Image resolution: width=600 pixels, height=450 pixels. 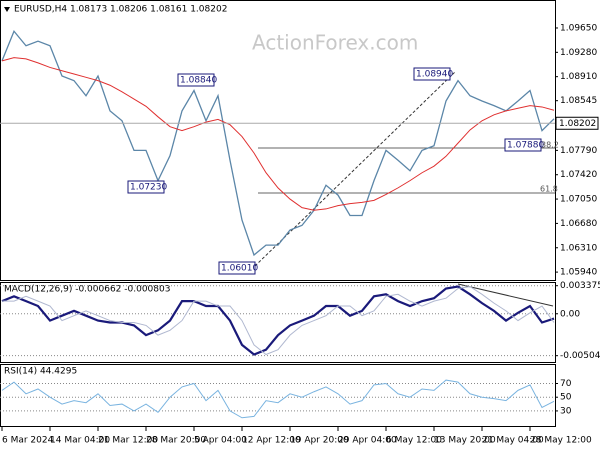 I want to click on annotation: 1.08840, so click(x=198, y=81).